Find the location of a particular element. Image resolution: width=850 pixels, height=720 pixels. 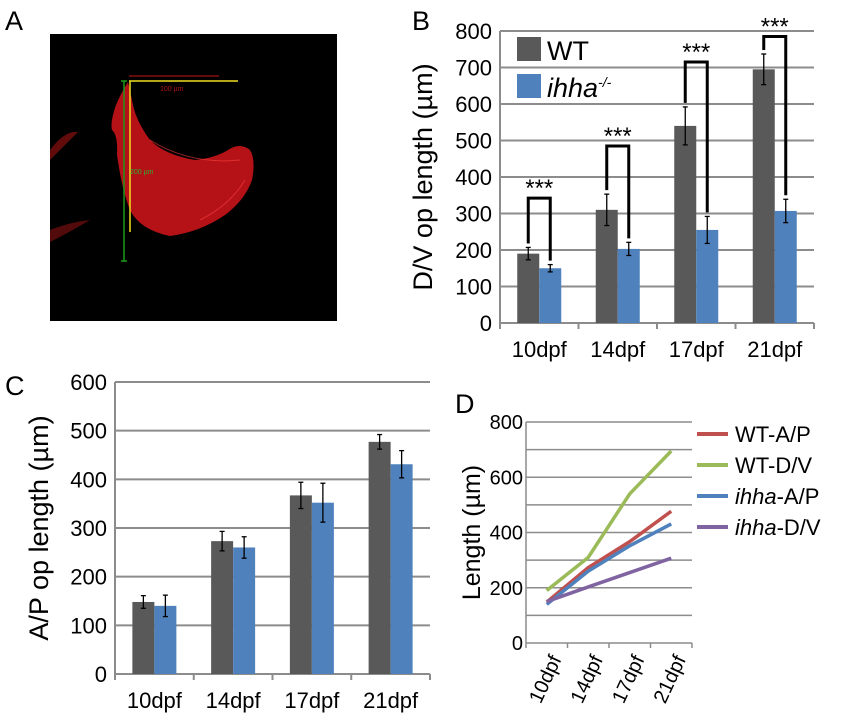

panel-label-a: A is located at coordinates (14, 21).